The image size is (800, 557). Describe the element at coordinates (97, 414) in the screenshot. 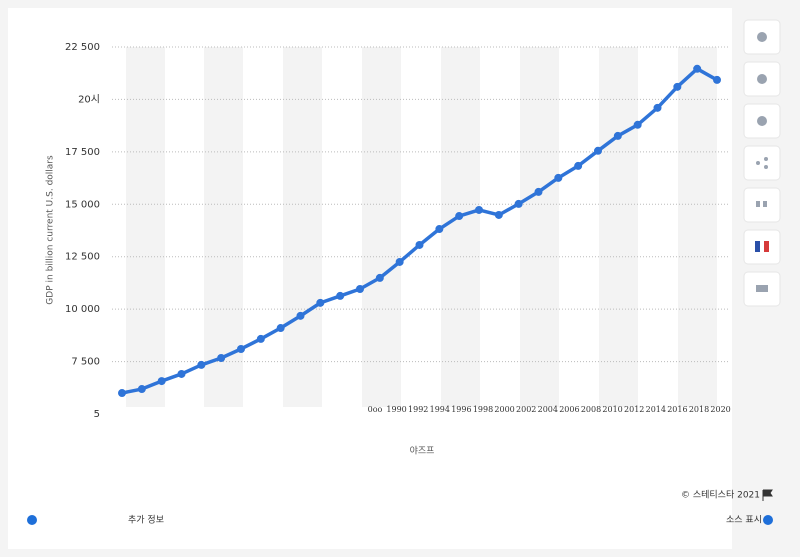

I see `y-tick-label: 5` at that location.